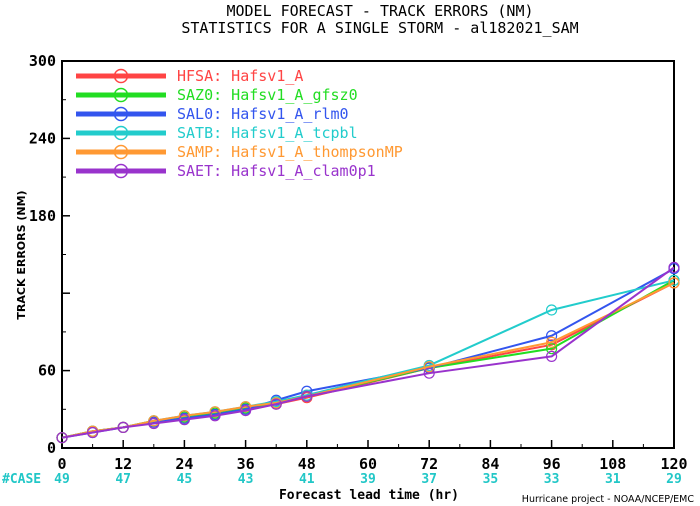 The height and width of the screenshot is (506, 700). I want to click on case-count: 47, so click(123, 479).